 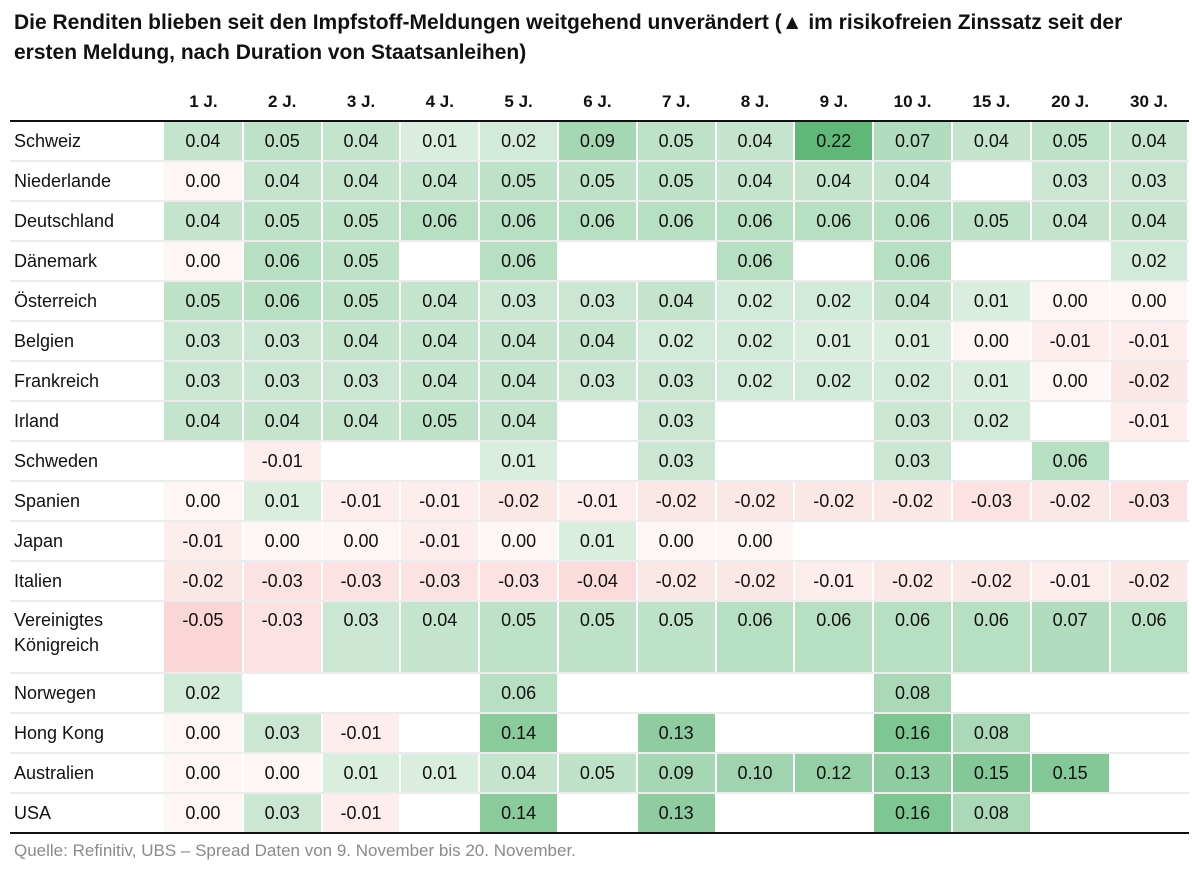 I want to click on row-label: Österreich, so click(x=87, y=301).